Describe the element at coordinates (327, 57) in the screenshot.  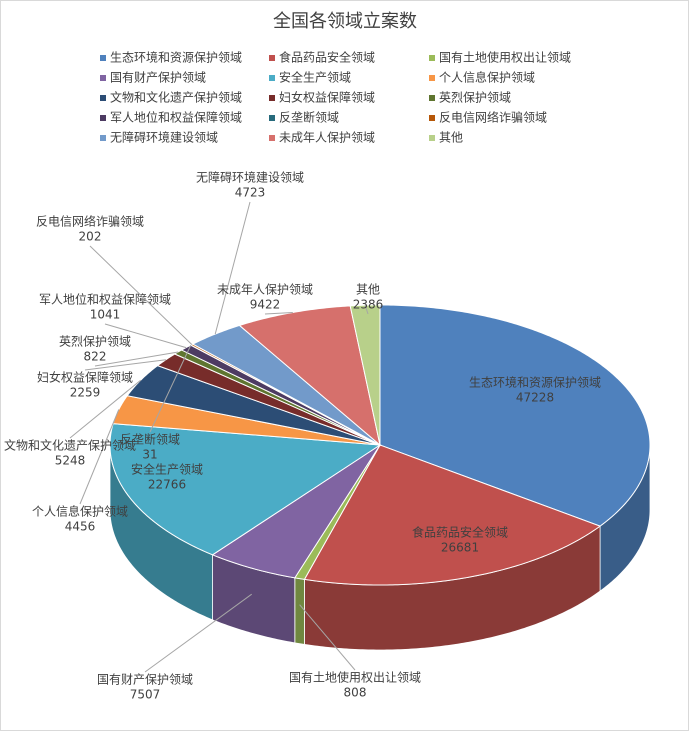
I see `legend-label: 食品药品安全领域` at that location.